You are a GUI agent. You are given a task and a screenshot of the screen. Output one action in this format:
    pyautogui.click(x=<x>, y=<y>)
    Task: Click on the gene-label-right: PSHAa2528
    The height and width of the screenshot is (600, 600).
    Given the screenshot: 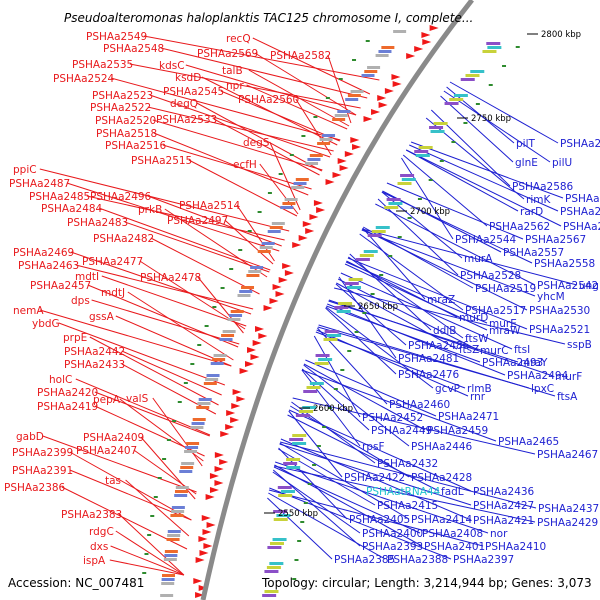 What is the action you would take?
    pyautogui.click(x=490, y=276)
    